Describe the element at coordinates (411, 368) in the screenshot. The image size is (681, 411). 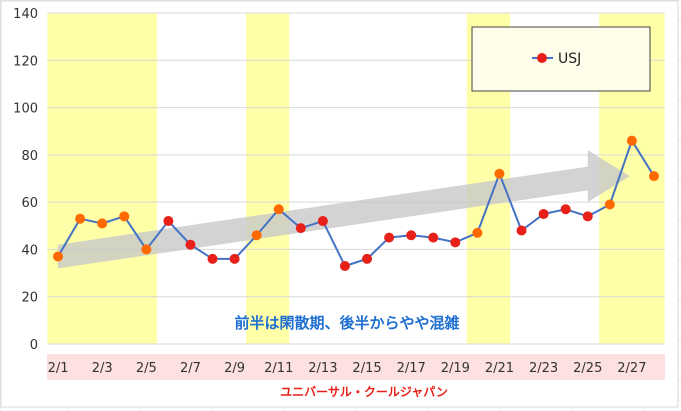
I see `x-tick-label: 2/17` at that location.